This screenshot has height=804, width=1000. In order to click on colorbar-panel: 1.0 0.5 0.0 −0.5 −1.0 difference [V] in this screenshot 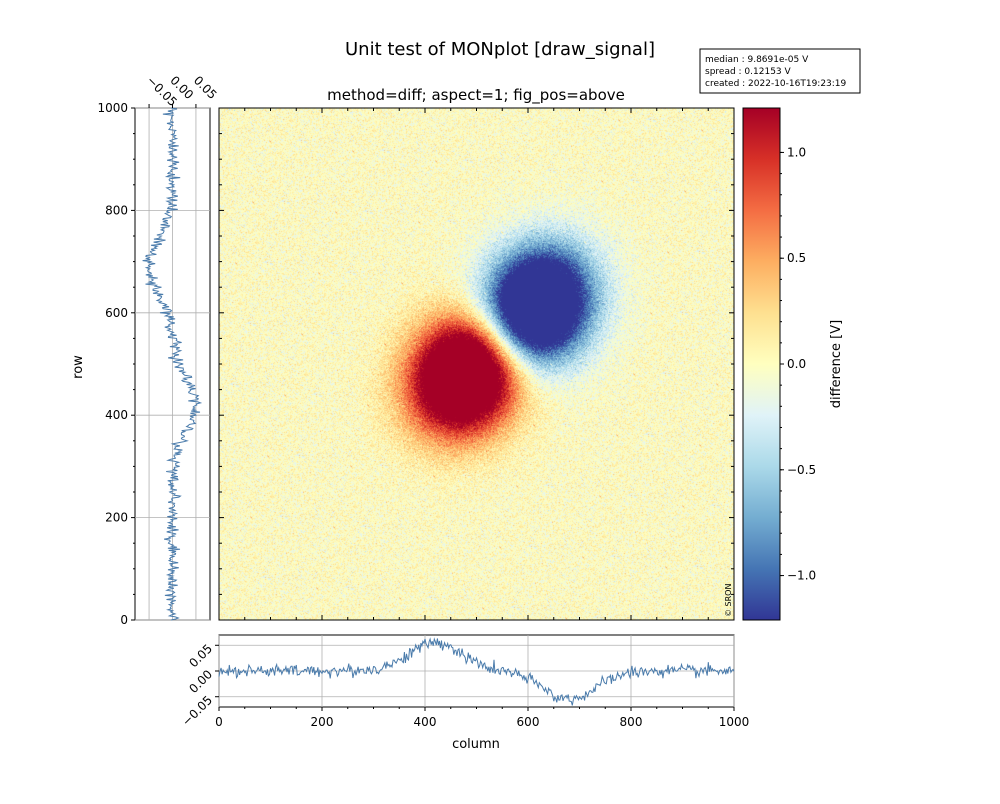, I will do `click(793, 364)`.